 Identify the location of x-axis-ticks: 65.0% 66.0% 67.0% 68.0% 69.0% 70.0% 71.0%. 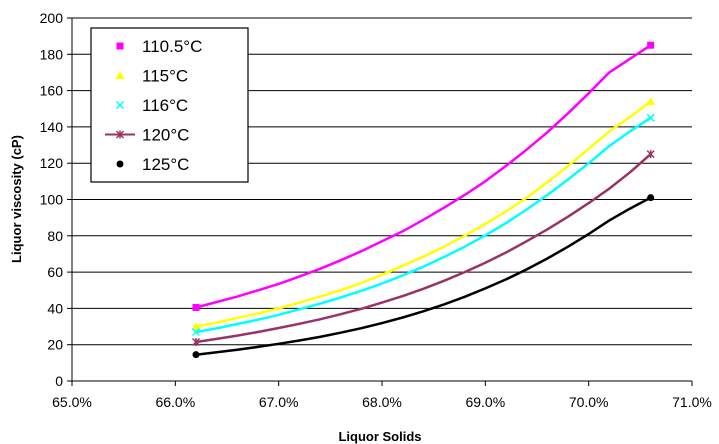
(382, 395).